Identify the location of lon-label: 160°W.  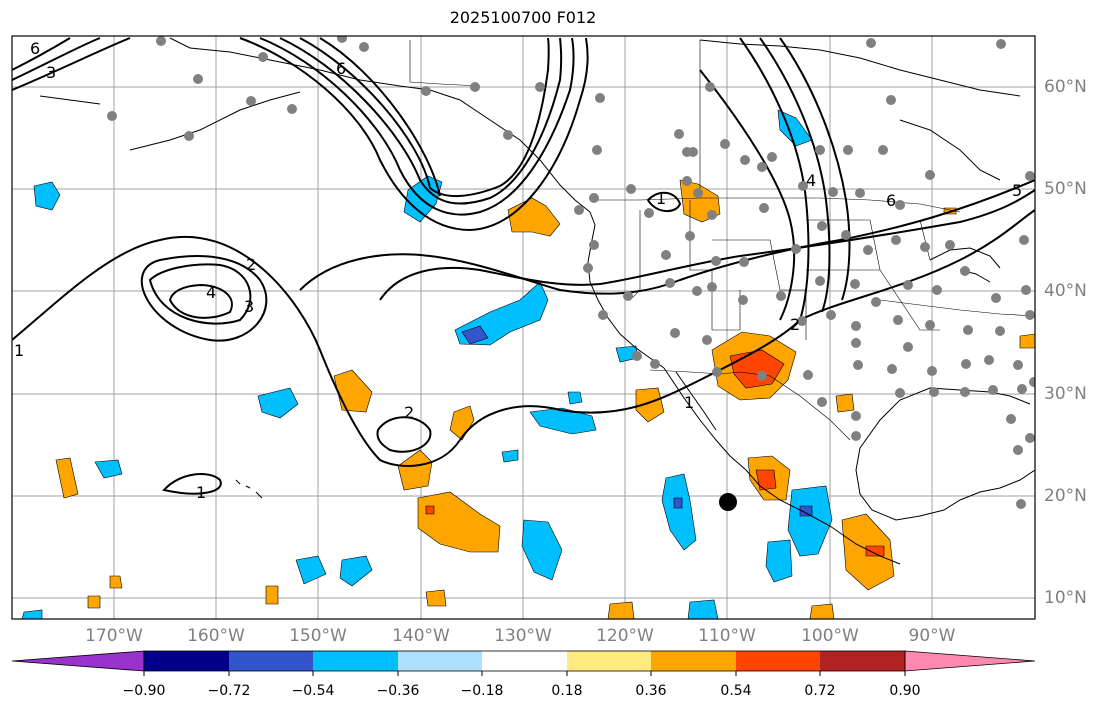
(216, 636).